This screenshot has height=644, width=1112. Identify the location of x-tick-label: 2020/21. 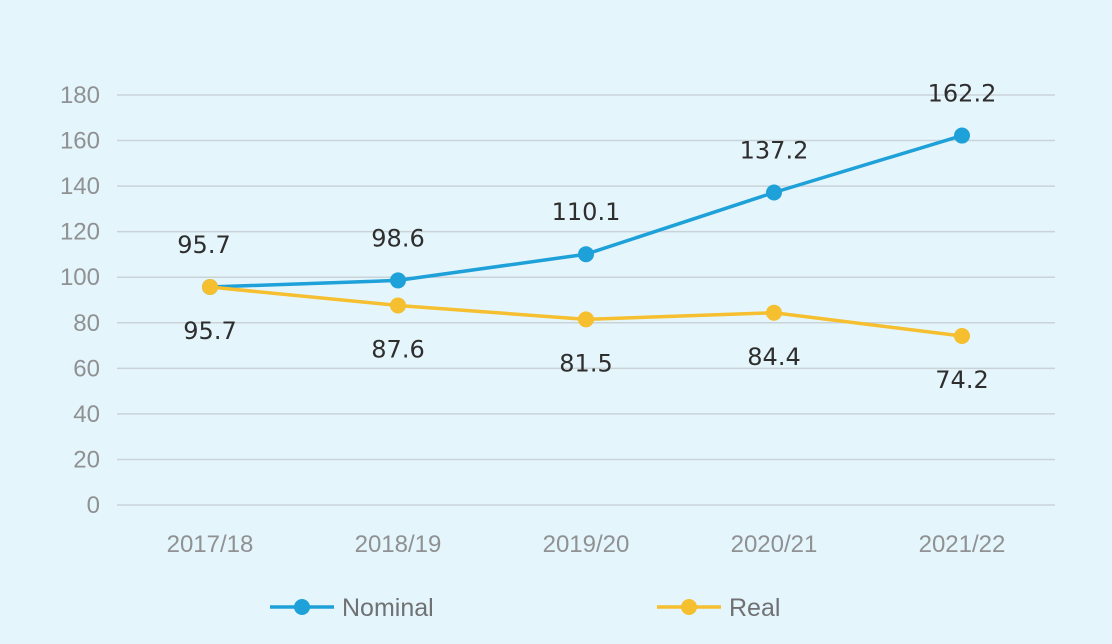
(774, 544).